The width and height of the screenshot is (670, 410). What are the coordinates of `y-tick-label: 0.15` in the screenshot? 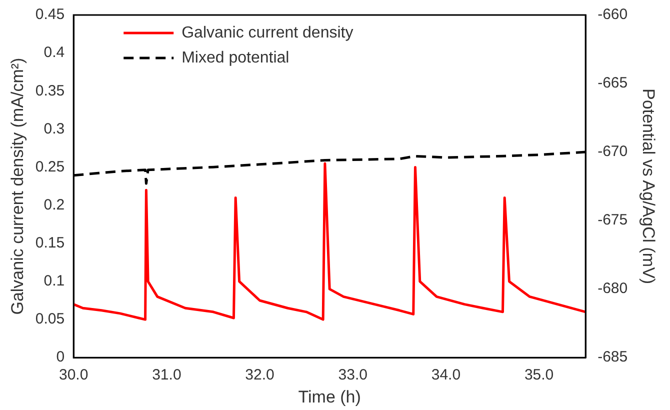 It's located at (50, 243).